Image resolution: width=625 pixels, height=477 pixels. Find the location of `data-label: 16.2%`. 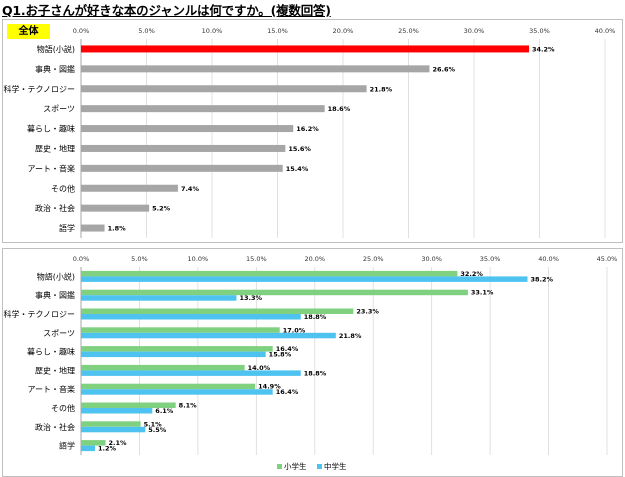

data-label: 16.2% is located at coordinates (307, 129).